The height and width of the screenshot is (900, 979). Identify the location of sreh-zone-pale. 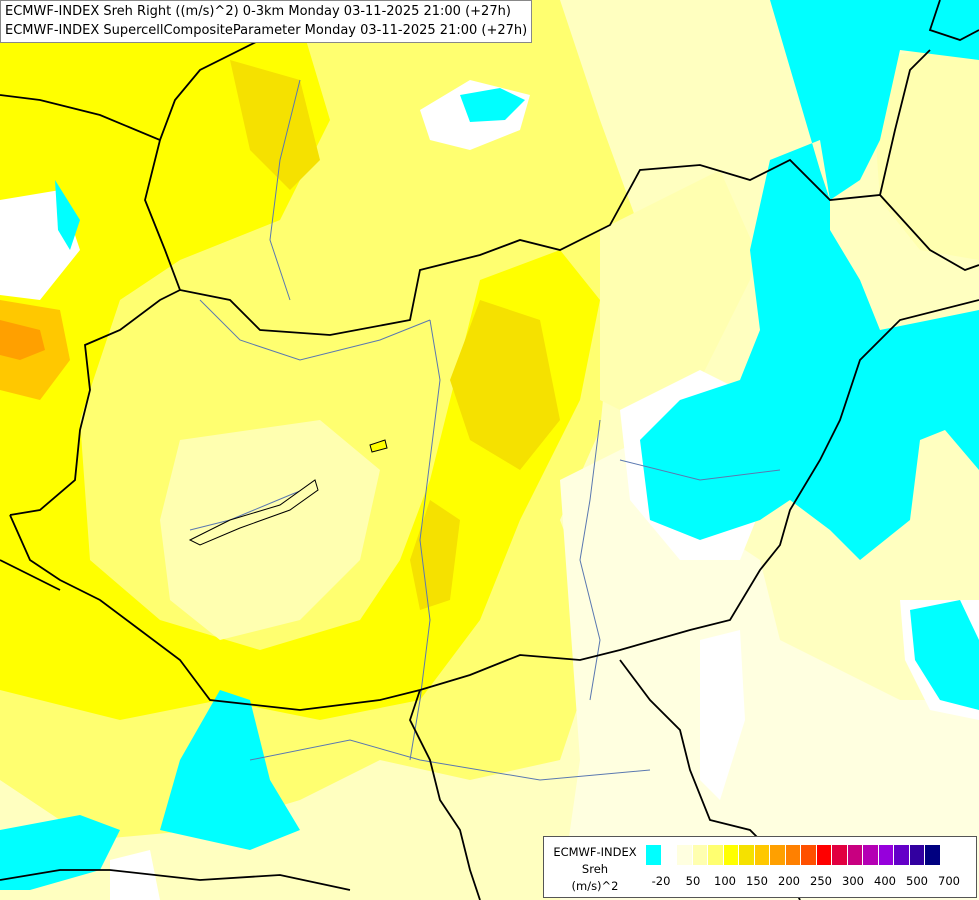
(270, 530).